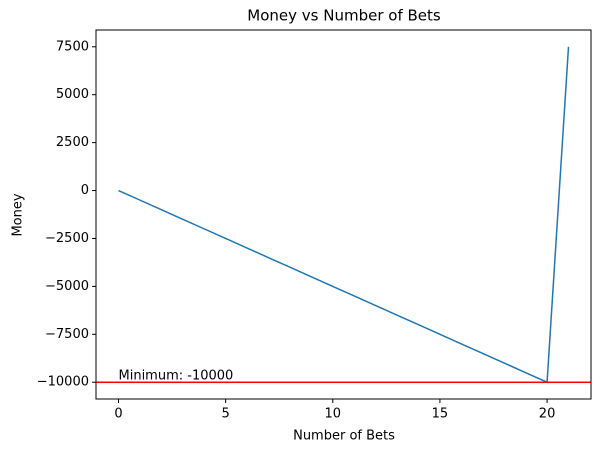 The height and width of the screenshot is (453, 601). I want to click on x-tick-label: 5, so click(226, 414).